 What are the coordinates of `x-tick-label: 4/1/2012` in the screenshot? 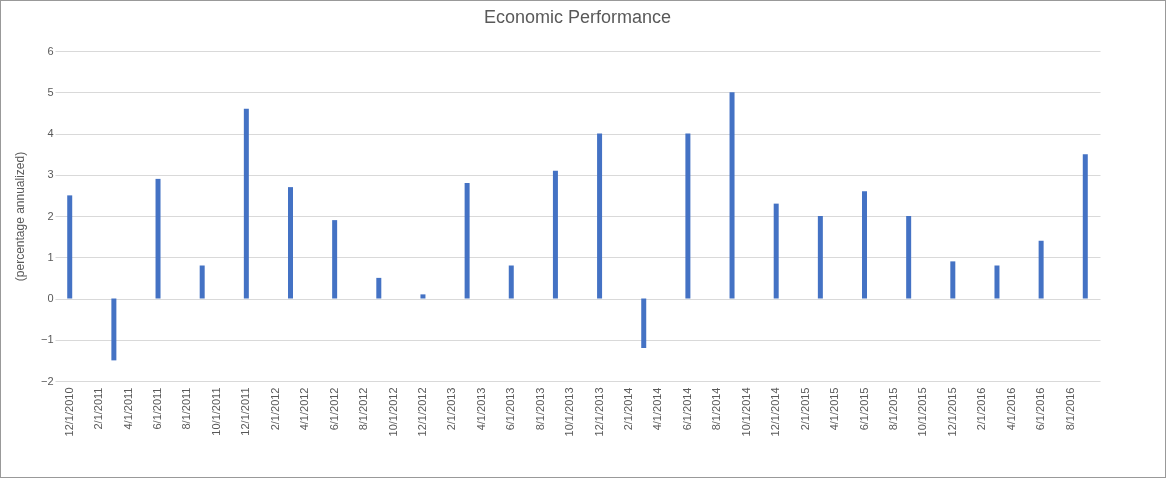 It's located at (304, 409).